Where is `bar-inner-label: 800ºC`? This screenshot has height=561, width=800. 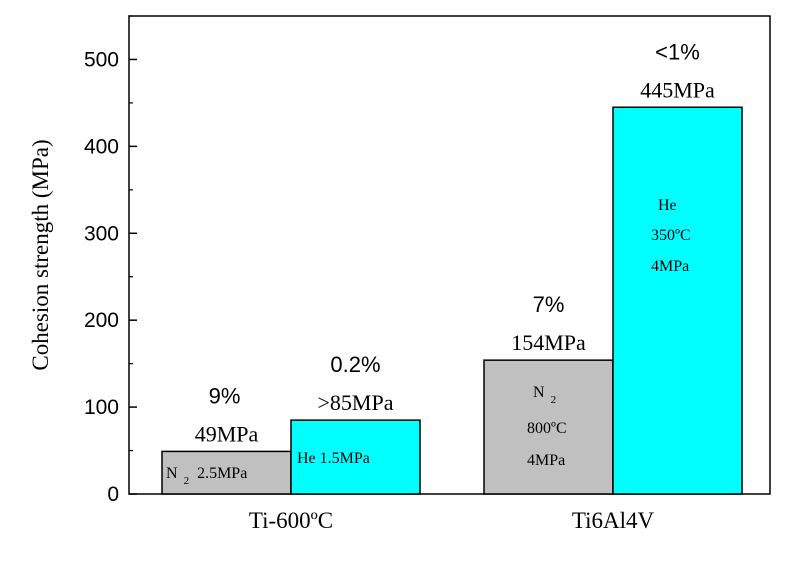 bar-inner-label: 800ºC is located at coordinates (547, 428).